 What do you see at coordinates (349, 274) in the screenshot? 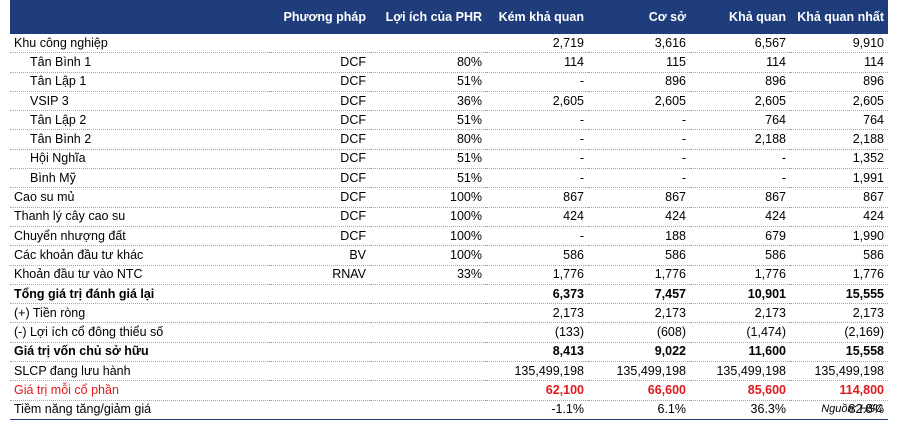
I see `row-method: RNAV` at bounding box center [349, 274].